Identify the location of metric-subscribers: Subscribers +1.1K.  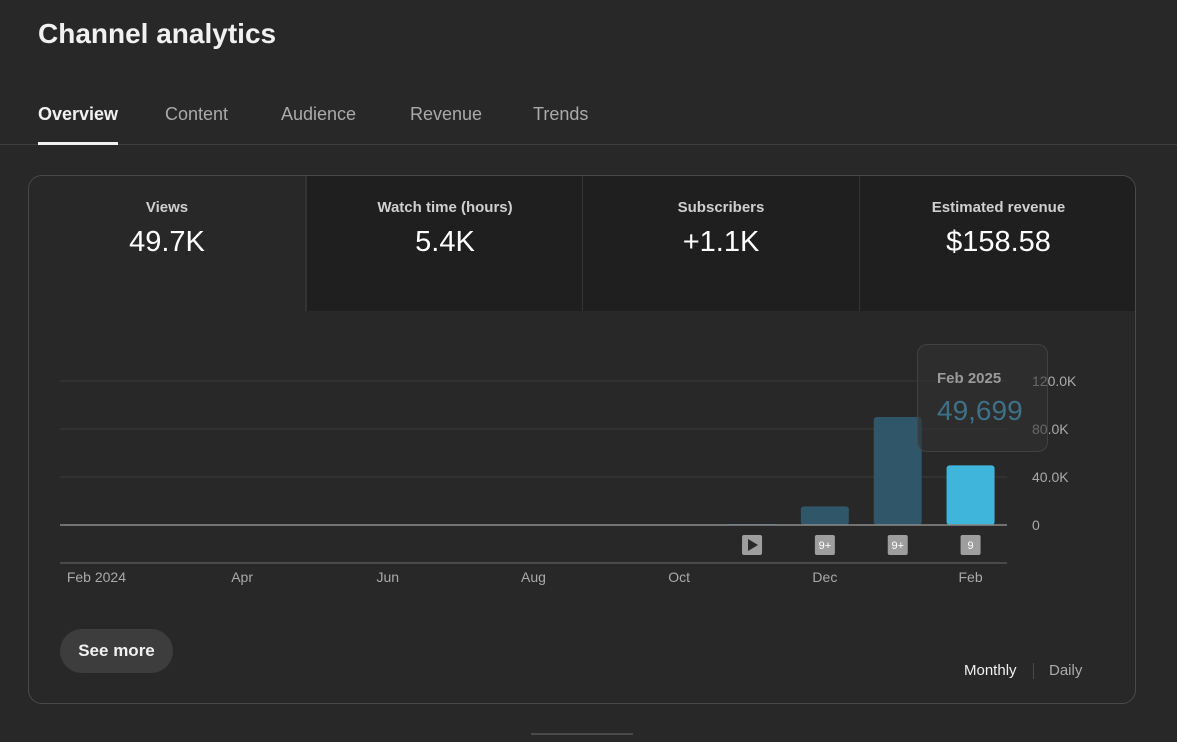
(720, 243).